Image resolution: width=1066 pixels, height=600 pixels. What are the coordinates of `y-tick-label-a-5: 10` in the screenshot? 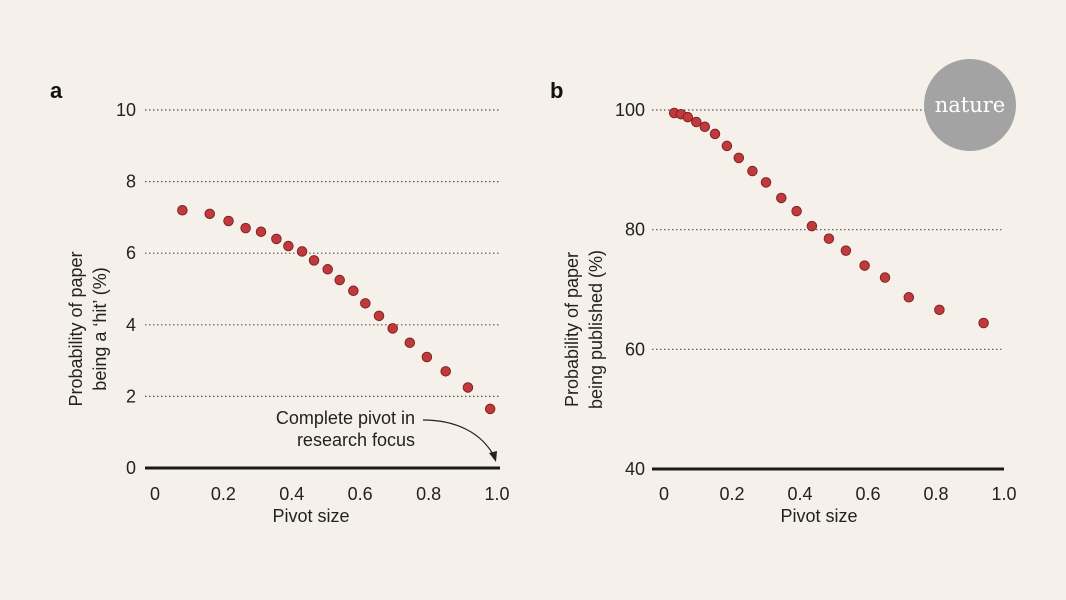 It's located at (126, 110).